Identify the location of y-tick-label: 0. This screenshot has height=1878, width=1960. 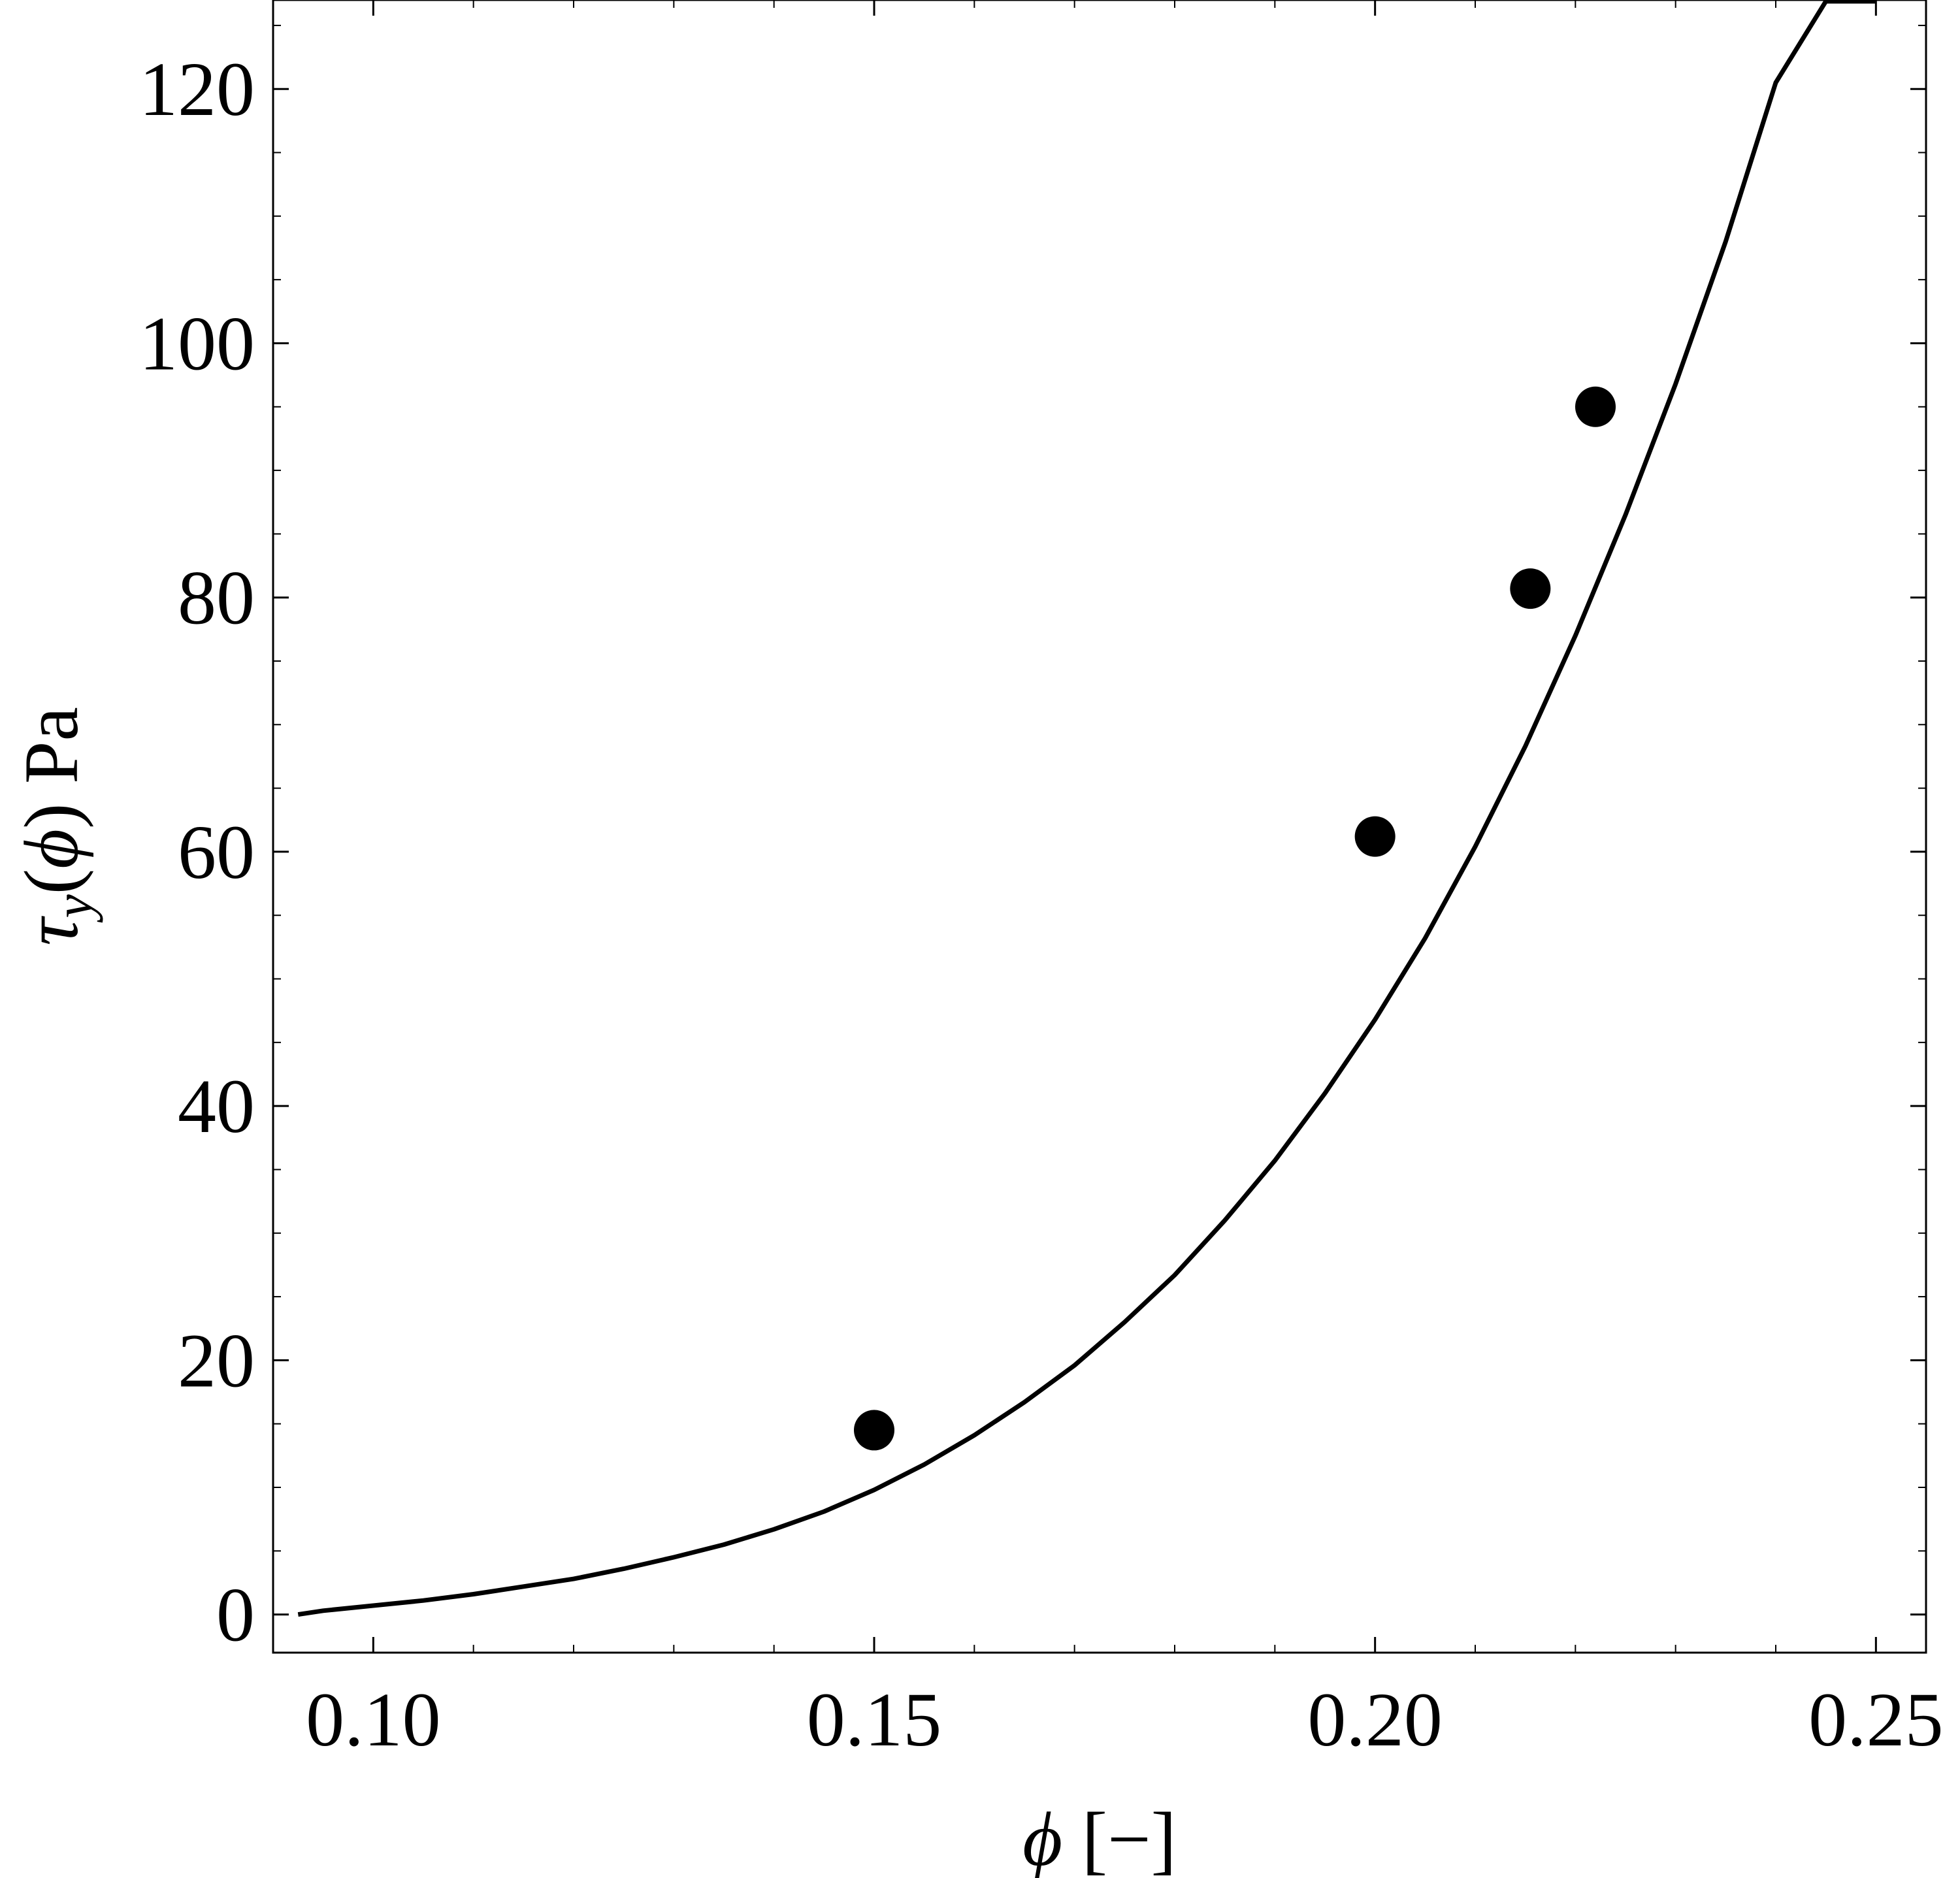
(235, 1615).